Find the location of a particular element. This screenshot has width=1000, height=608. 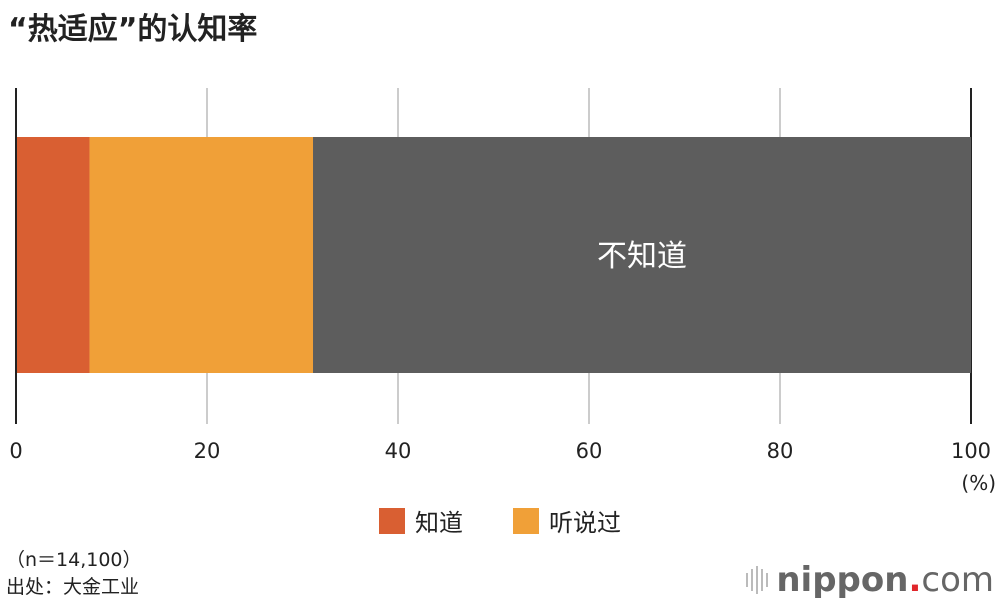

logo-mark-icon is located at coordinates (757, 580).